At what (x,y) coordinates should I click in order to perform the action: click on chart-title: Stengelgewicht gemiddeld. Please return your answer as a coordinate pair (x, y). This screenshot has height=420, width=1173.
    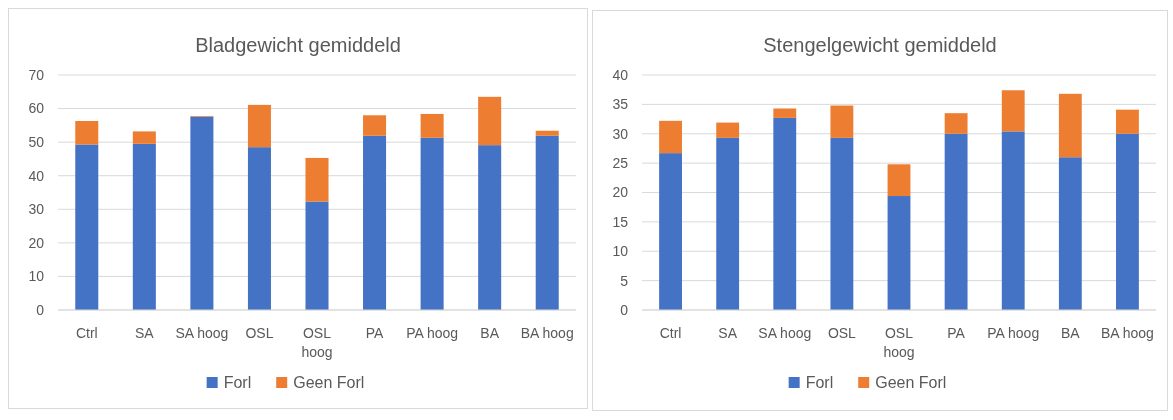
    Looking at the image, I should click on (880, 45).